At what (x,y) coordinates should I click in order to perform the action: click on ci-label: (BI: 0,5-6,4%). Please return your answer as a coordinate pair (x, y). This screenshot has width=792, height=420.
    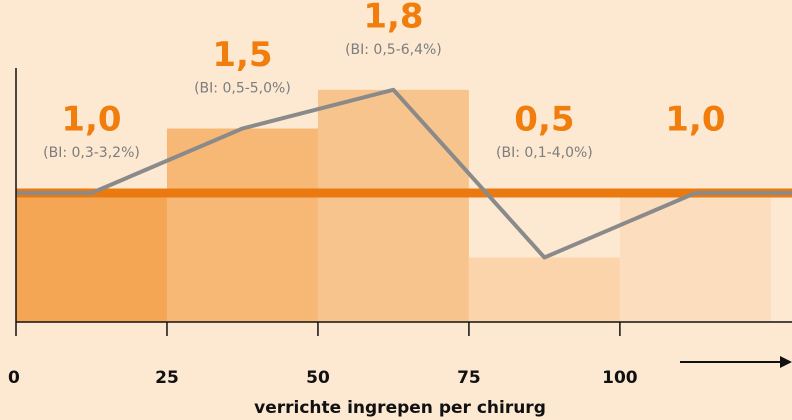
    Looking at the image, I should click on (393, 50).